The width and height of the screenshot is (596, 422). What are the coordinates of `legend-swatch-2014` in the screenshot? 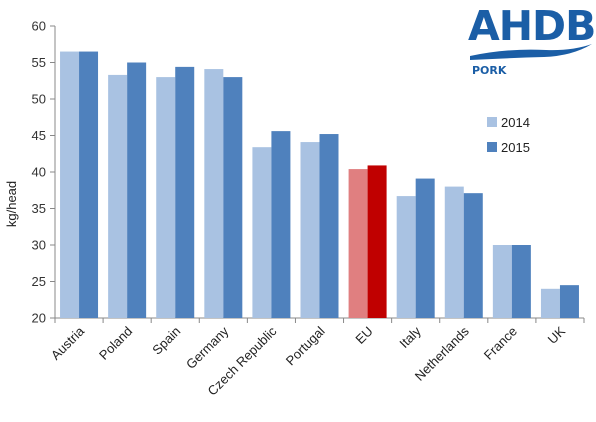 It's located at (492, 122).